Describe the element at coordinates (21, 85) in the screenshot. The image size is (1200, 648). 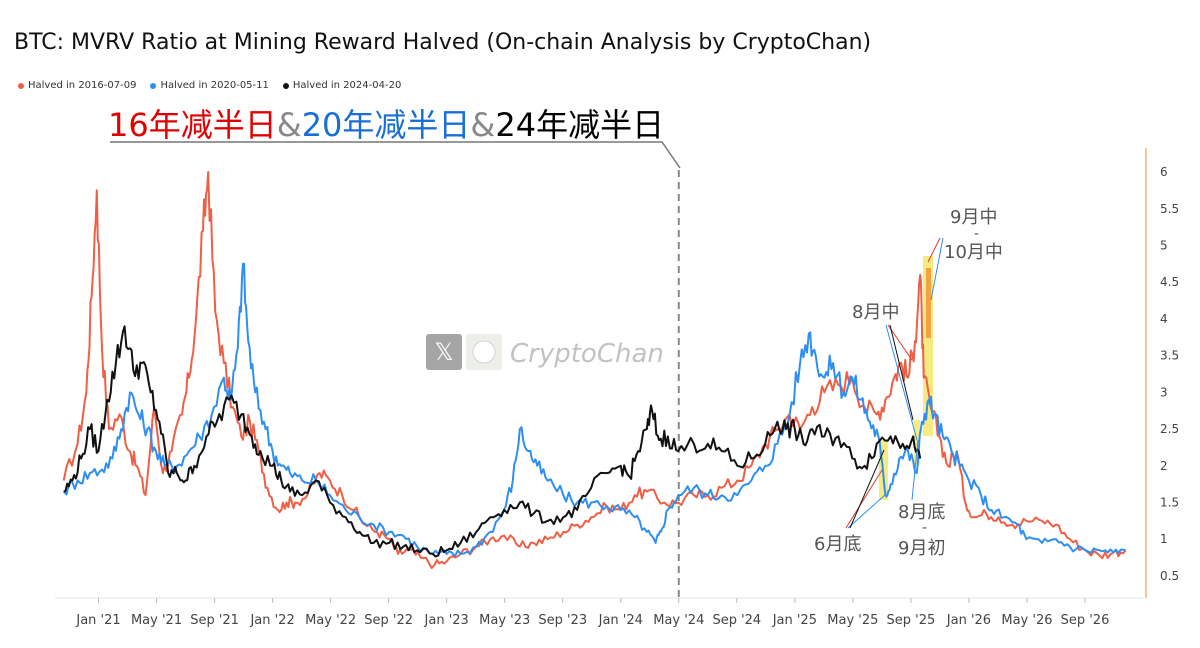
I see `legend-dot-2016` at that location.